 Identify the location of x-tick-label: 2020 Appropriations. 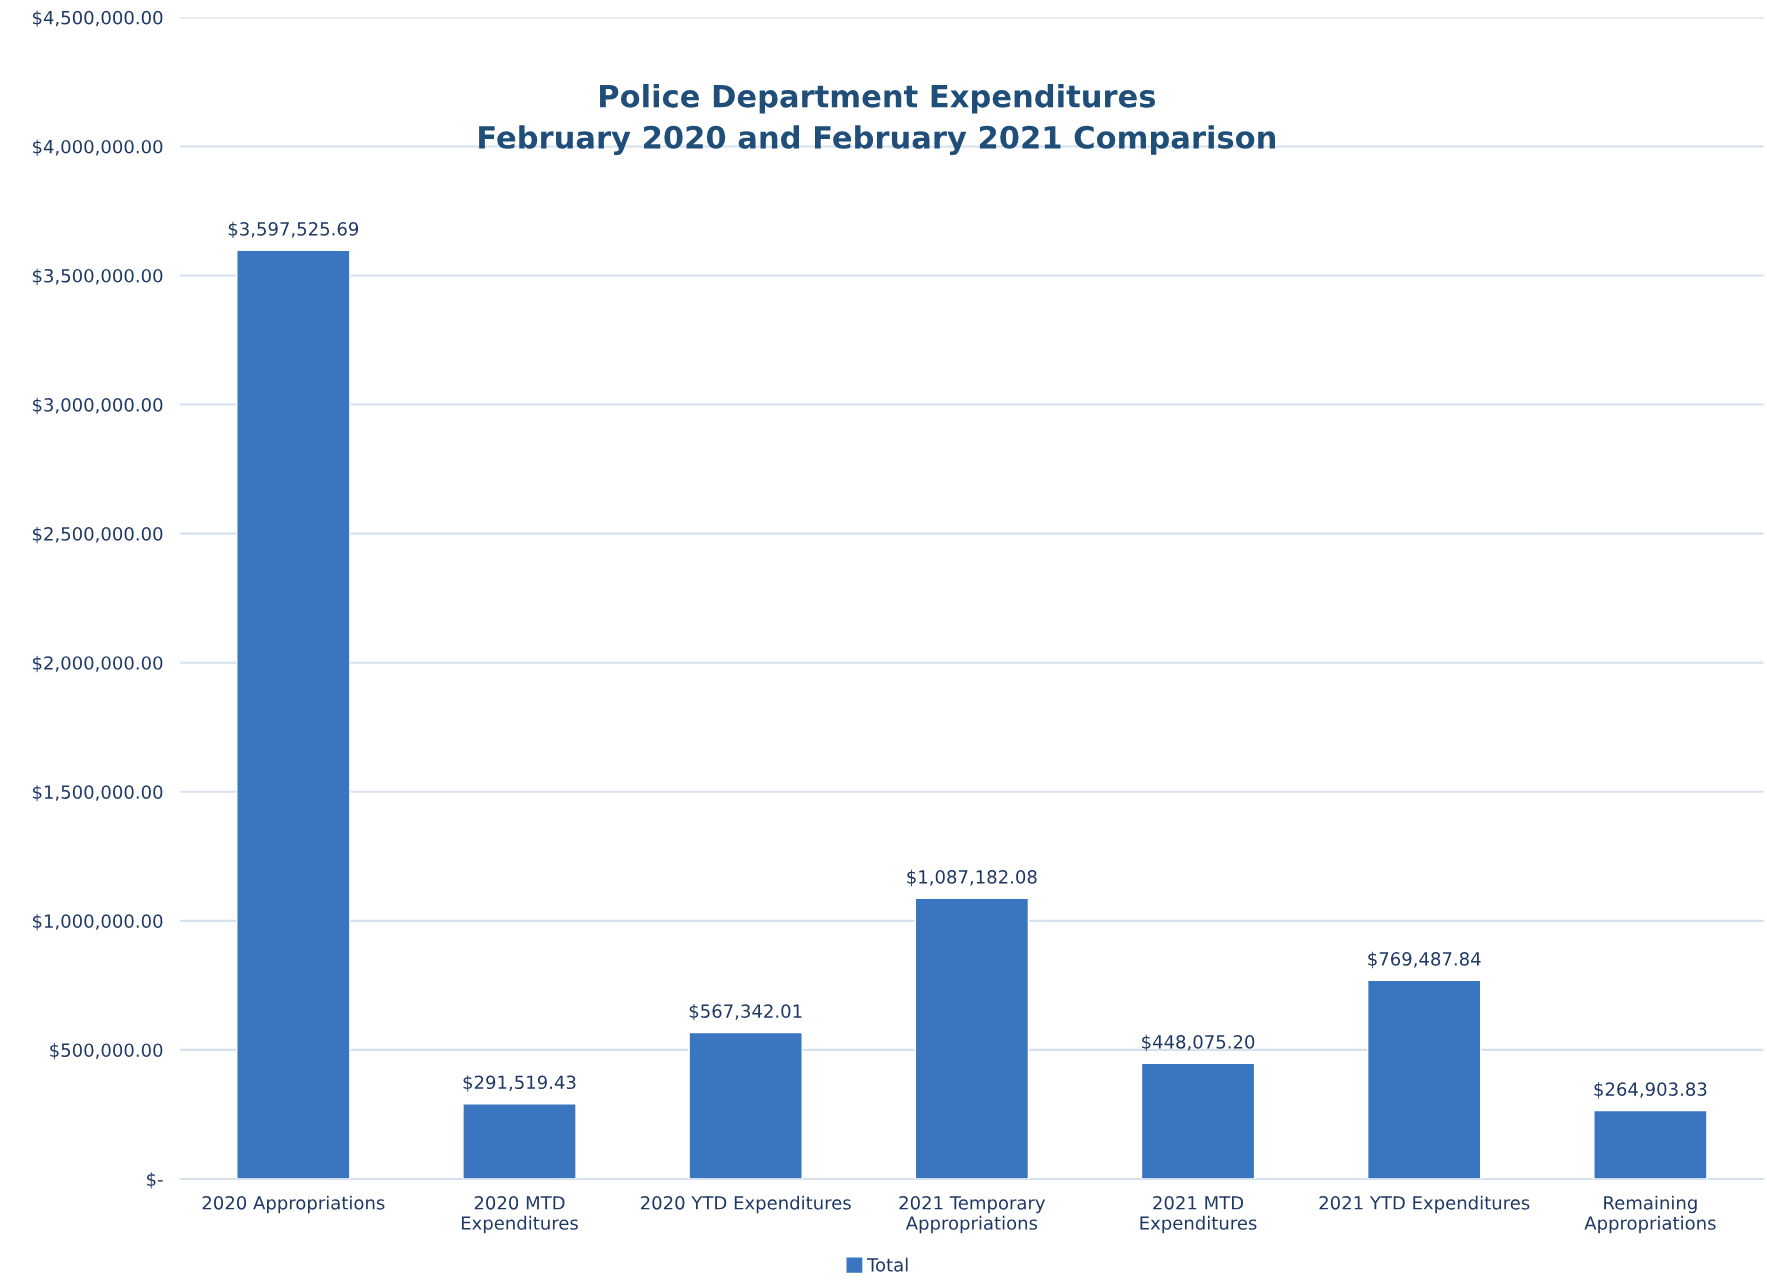
(293, 1204).